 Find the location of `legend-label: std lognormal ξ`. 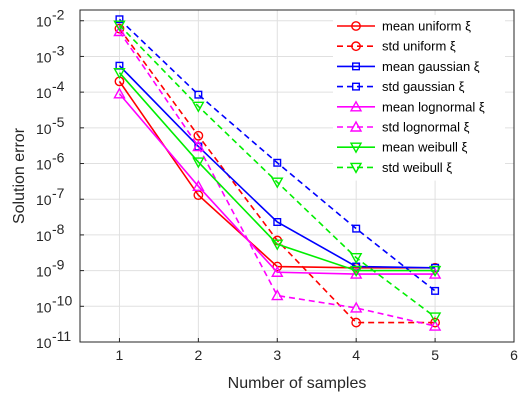

legend-label: std lognormal ξ is located at coordinates (426, 127).